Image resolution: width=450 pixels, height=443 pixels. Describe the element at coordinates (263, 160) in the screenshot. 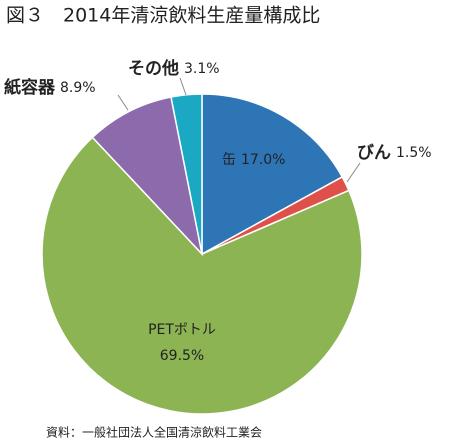

I see `slice-value-label: 17.0%` at that location.